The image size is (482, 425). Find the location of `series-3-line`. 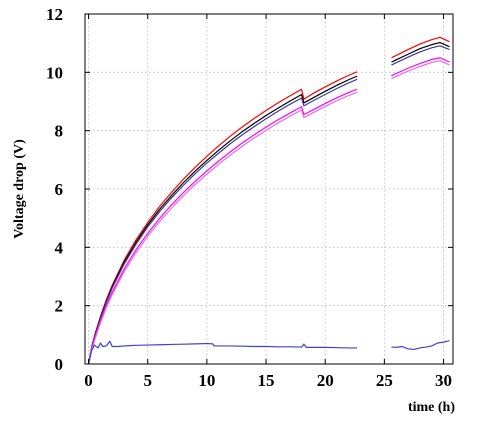

series-3-line is located at coordinates (420, 55).